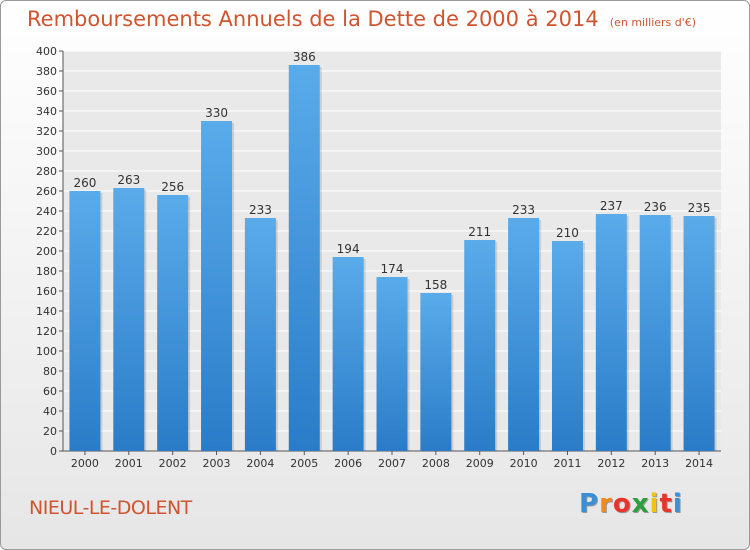  What do you see at coordinates (611, 463) in the screenshot?
I see `x-tick-label: 2012` at bounding box center [611, 463].